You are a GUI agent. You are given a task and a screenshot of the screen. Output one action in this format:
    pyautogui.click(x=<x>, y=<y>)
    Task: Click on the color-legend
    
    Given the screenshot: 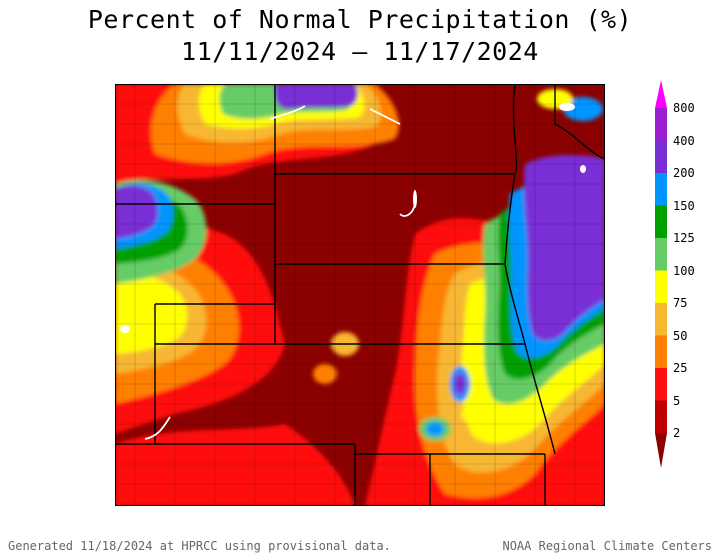 What is the action you would take?
    pyautogui.click(x=661, y=274)
    